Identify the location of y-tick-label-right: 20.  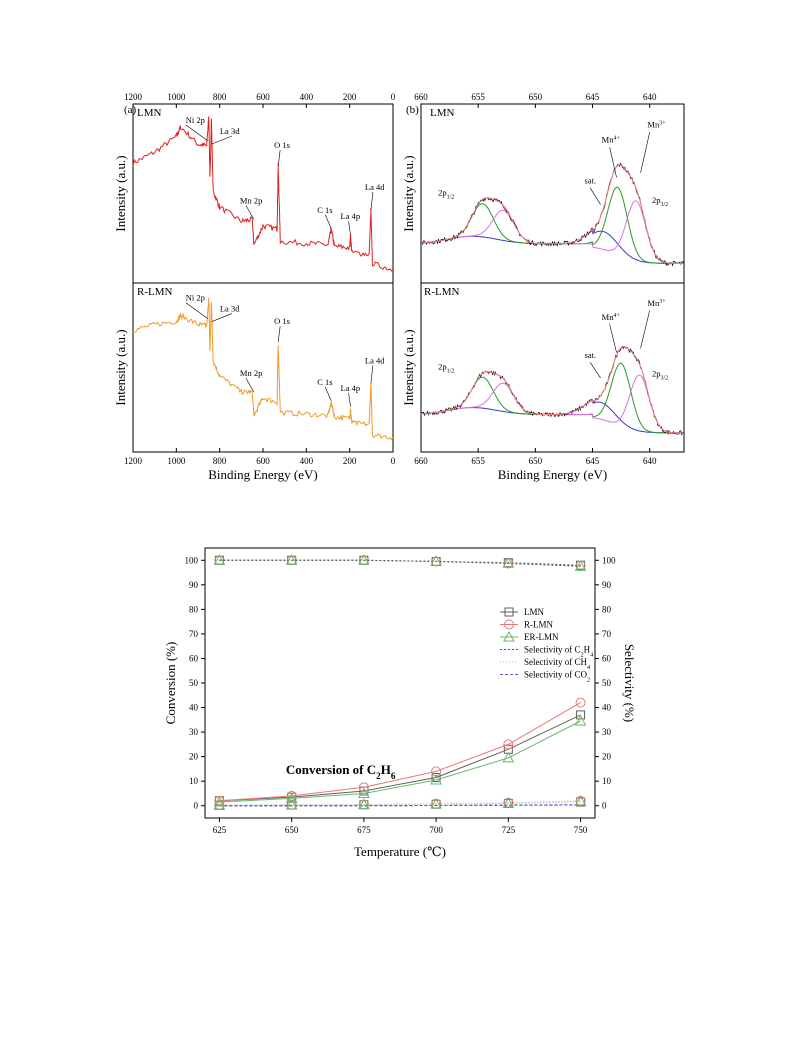
(607, 757).